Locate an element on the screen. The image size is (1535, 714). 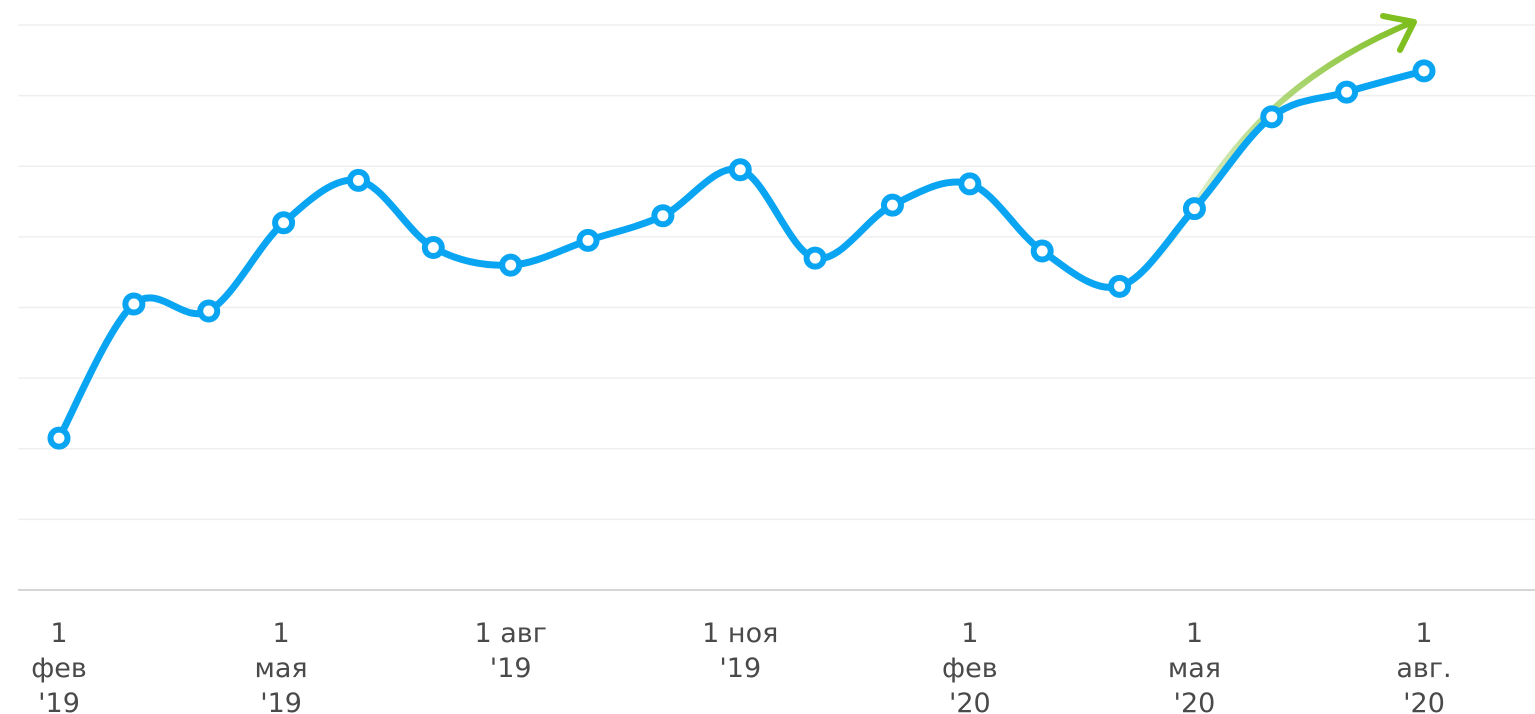
trend-arrow-head is located at coordinates (1398, 33).